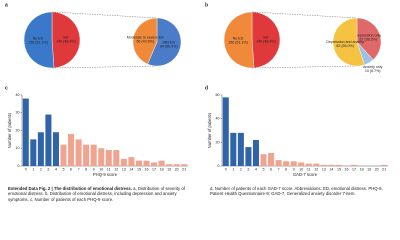 Image resolution: width=400 pixels, height=240 pixels. What do you see at coordinates (18, 113) in the screenshot?
I see `y-tick-label: 30` at bounding box center [18, 113].